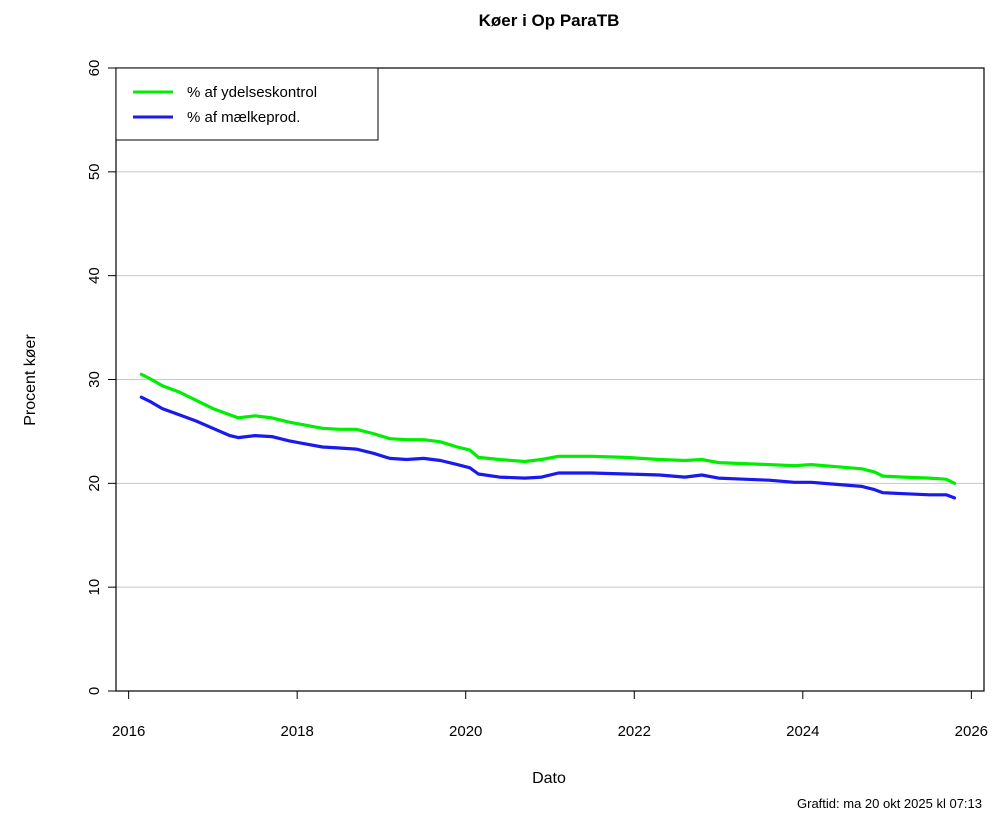 This screenshot has width=997, height=815. I want to click on x-tick-label-2018: 2018, so click(296, 731).